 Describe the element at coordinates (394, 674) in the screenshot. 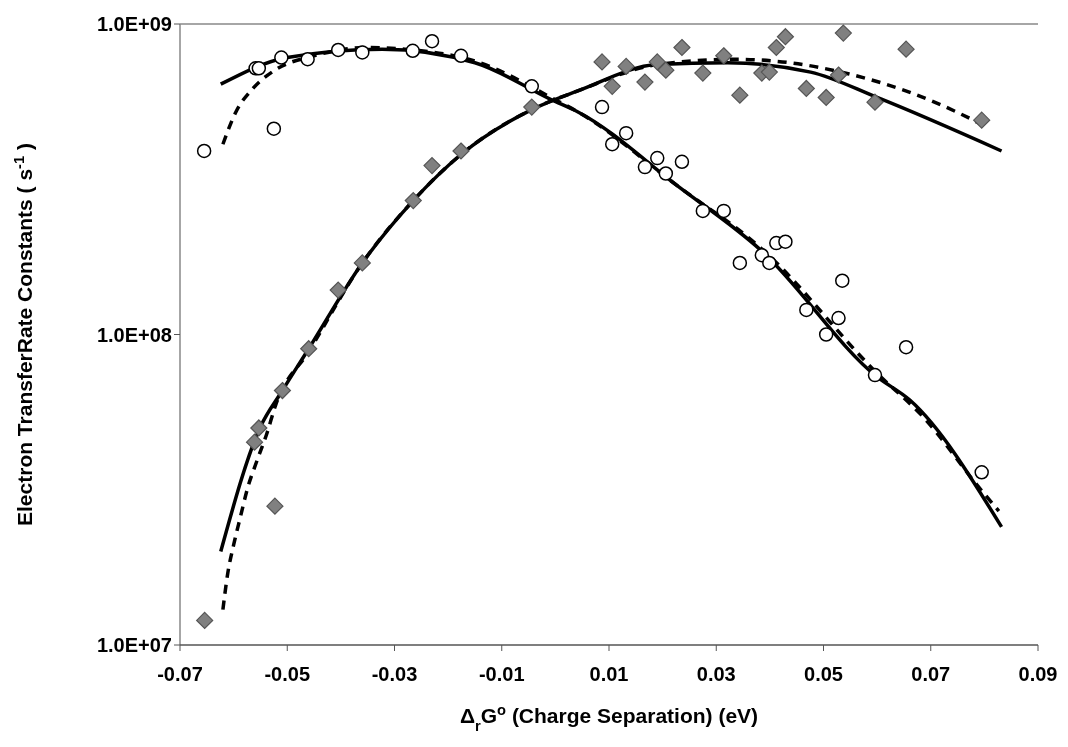

I see `x-tick-label: -0.03` at that location.